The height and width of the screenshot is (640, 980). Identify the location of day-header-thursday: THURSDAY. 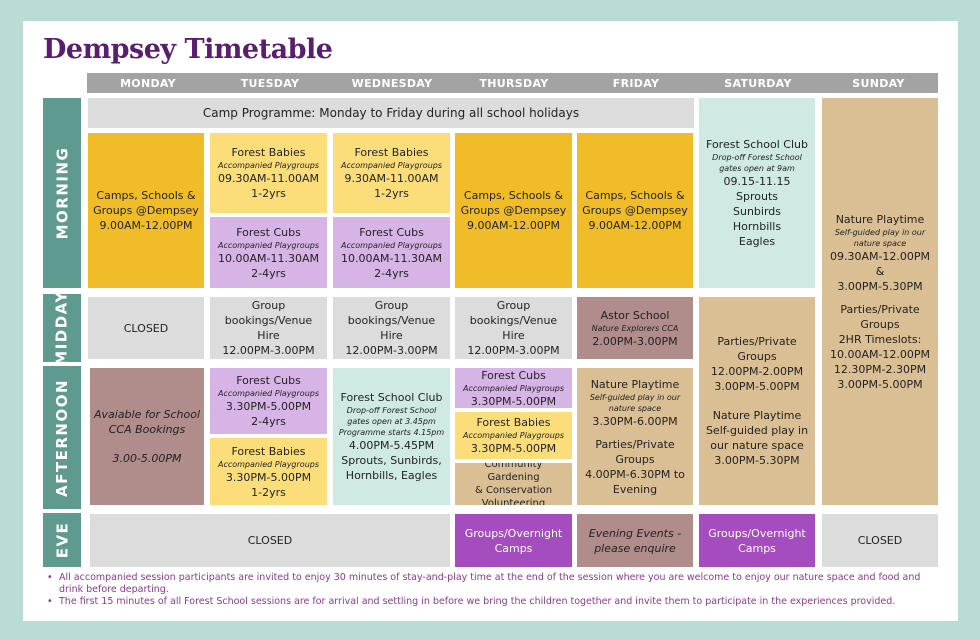
(514, 83).